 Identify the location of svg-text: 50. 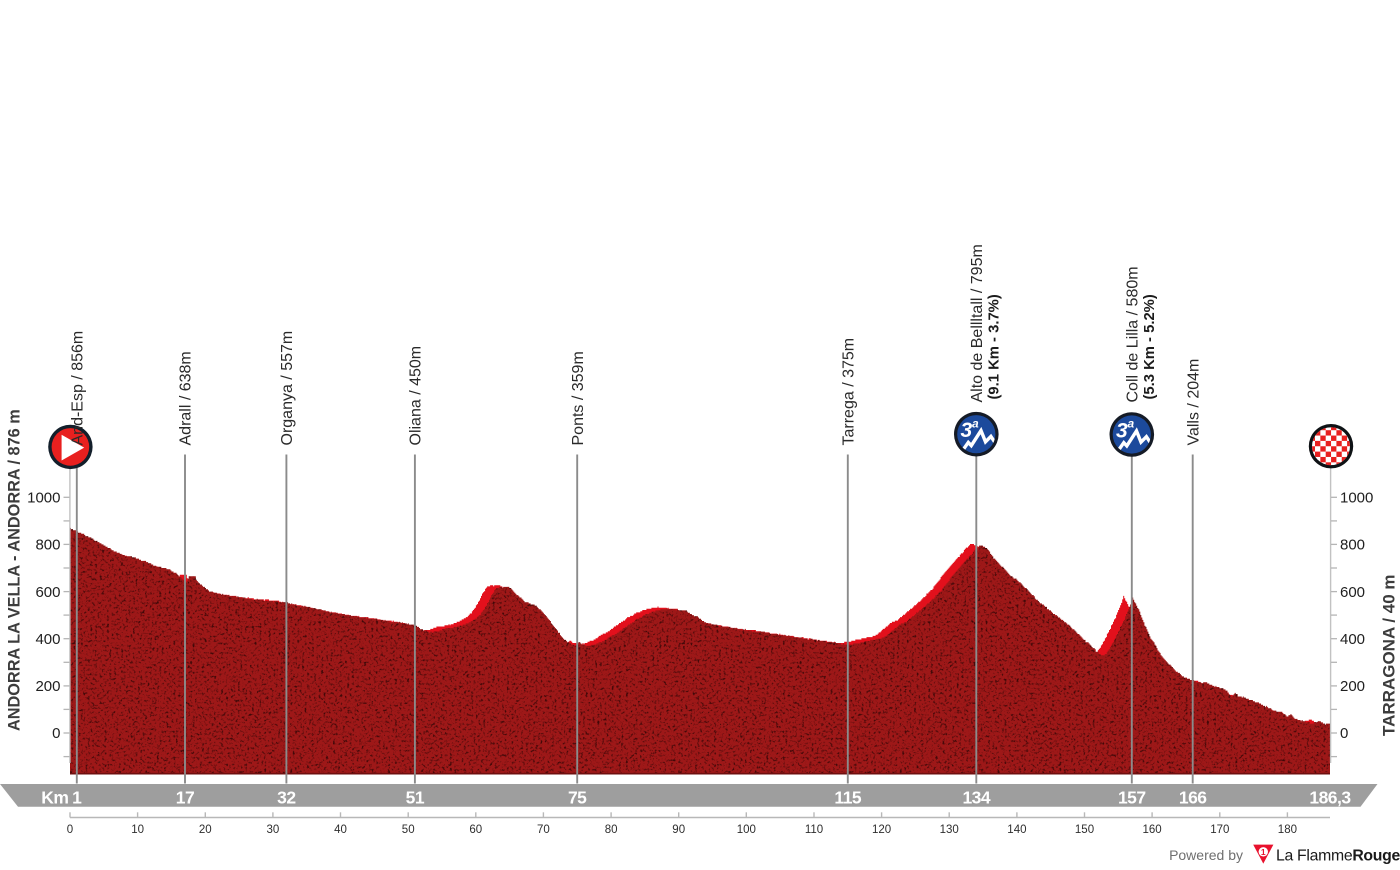
(408, 830).